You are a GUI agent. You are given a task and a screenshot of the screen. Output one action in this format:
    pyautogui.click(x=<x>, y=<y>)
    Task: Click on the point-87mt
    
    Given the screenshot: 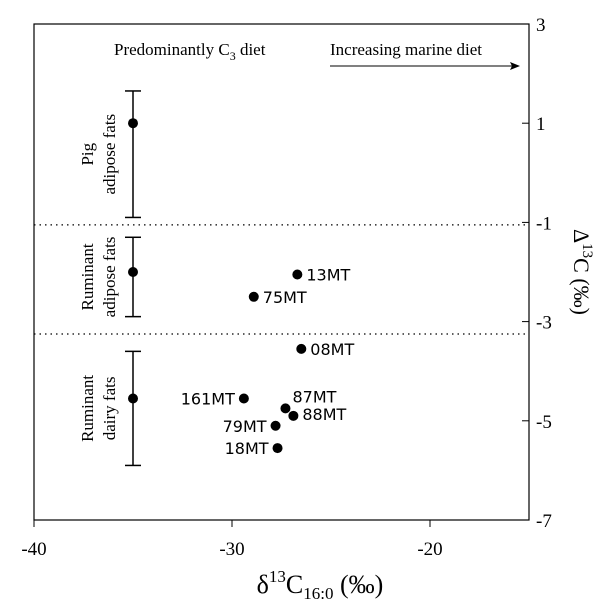 What is the action you would take?
    pyautogui.click(x=285, y=408)
    